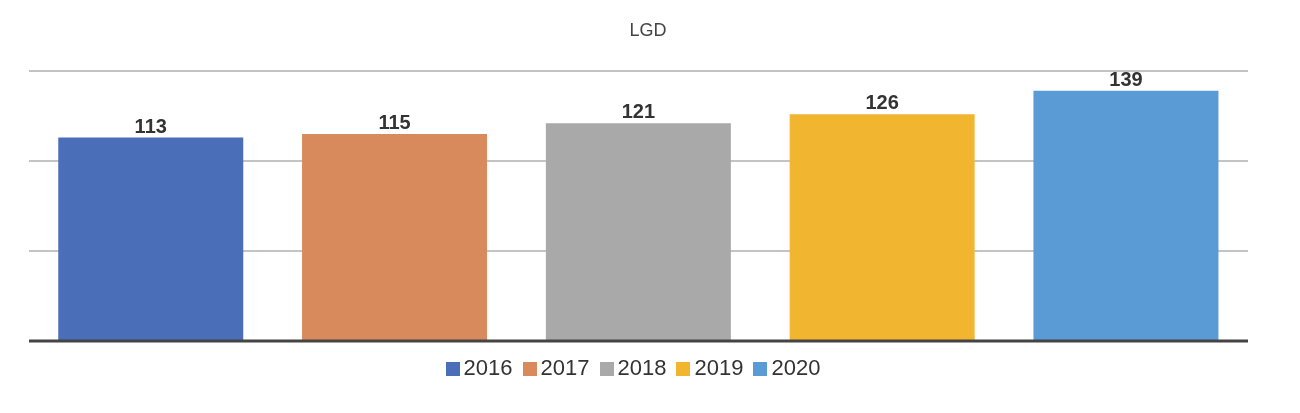 The width and height of the screenshot is (1300, 413). I want to click on legend-label: 2016, so click(488, 367).